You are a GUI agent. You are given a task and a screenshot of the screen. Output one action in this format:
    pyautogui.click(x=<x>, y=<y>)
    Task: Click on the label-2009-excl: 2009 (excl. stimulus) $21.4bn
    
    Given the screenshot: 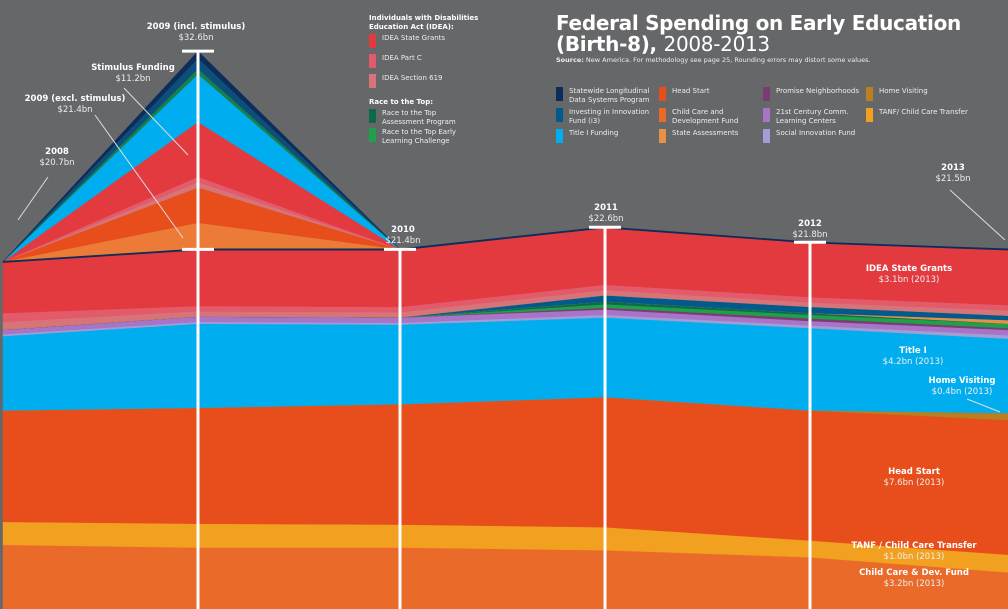 What is the action you would take?
    pyautogui.click(x=75, y=105)
    